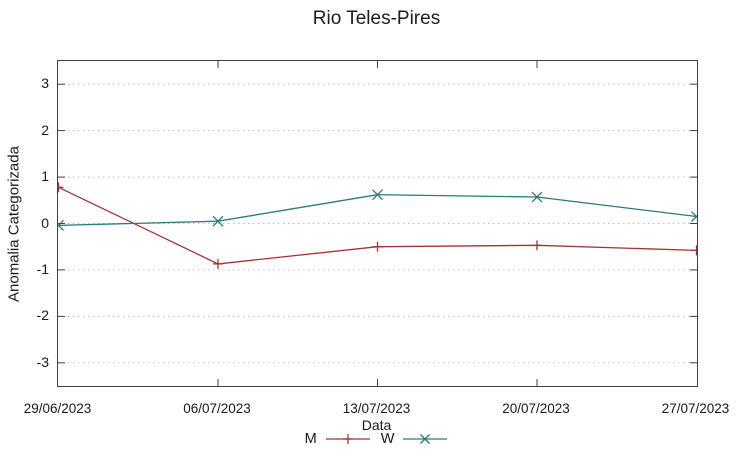 This screenshot has width=752, height=458. Describe the element at coordinates (310, 439) in the screenshot. I see `legend-label: M` at that location.